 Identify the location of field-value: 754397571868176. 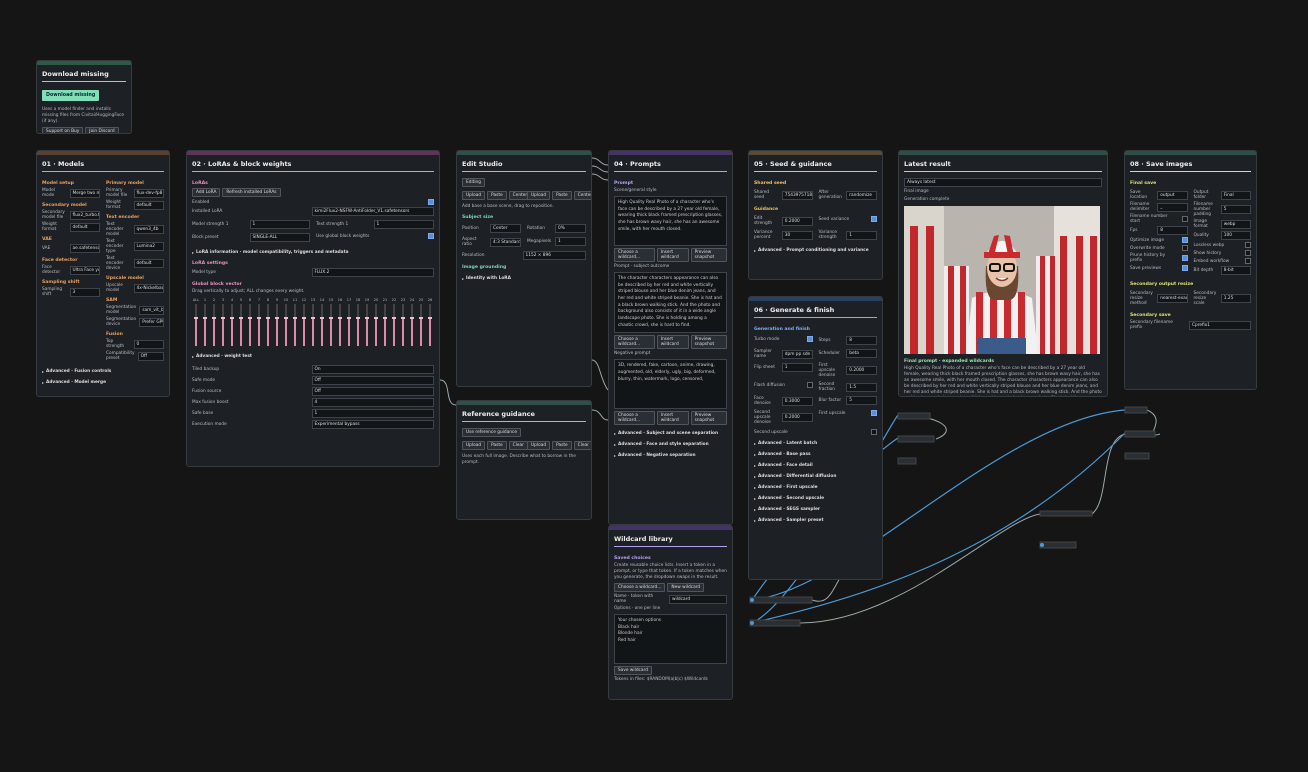
(797, 195).